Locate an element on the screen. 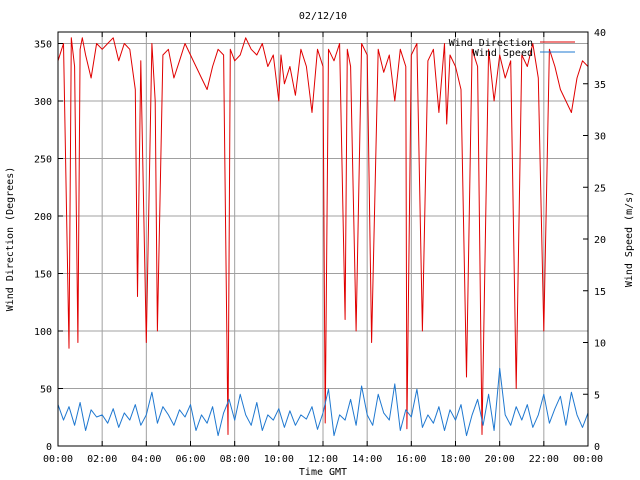  y-right-tick-label: 30 is located at coordinates (600, 137).